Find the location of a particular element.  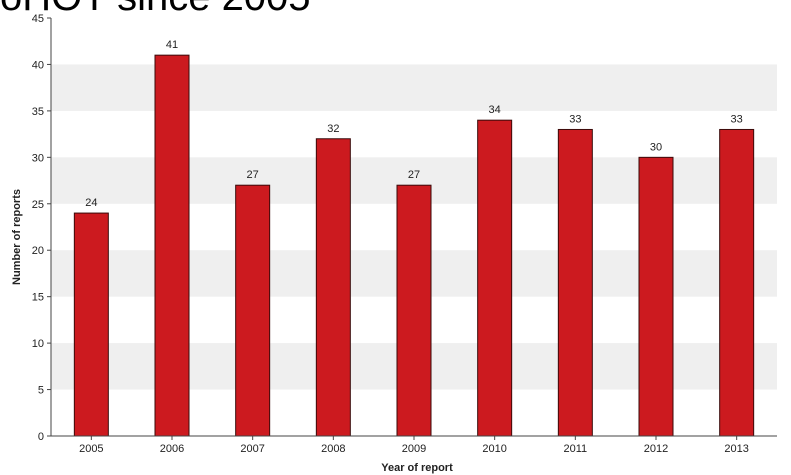

y-tick-label: 10 is located at coordinates (38, 344).